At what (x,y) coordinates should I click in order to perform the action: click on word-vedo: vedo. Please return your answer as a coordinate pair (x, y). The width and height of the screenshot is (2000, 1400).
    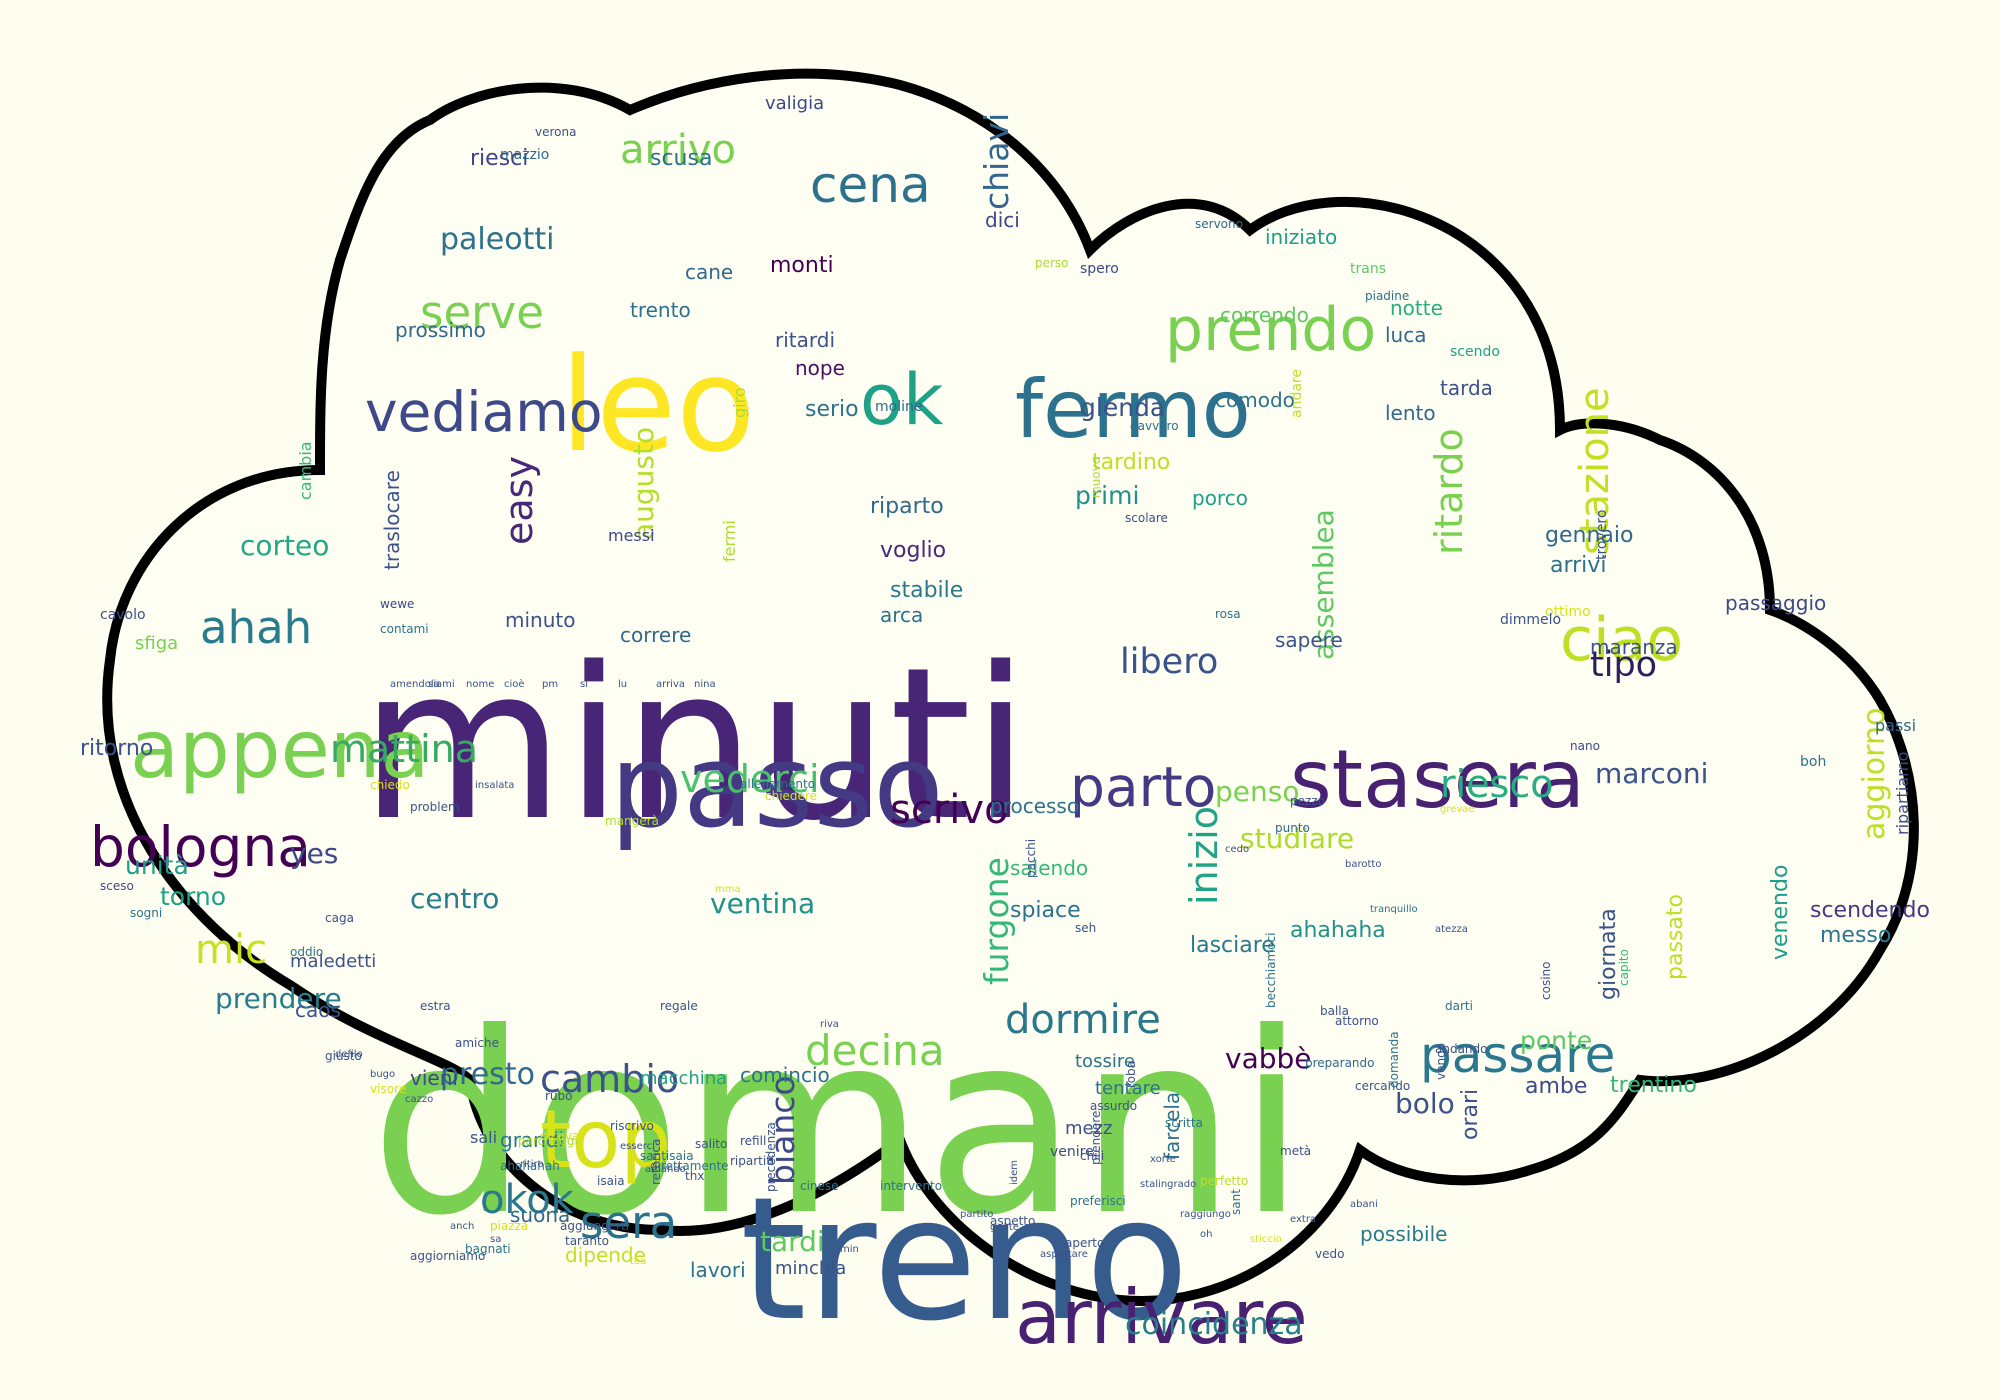
    Looking at the image, I should click on (1330, 1254).